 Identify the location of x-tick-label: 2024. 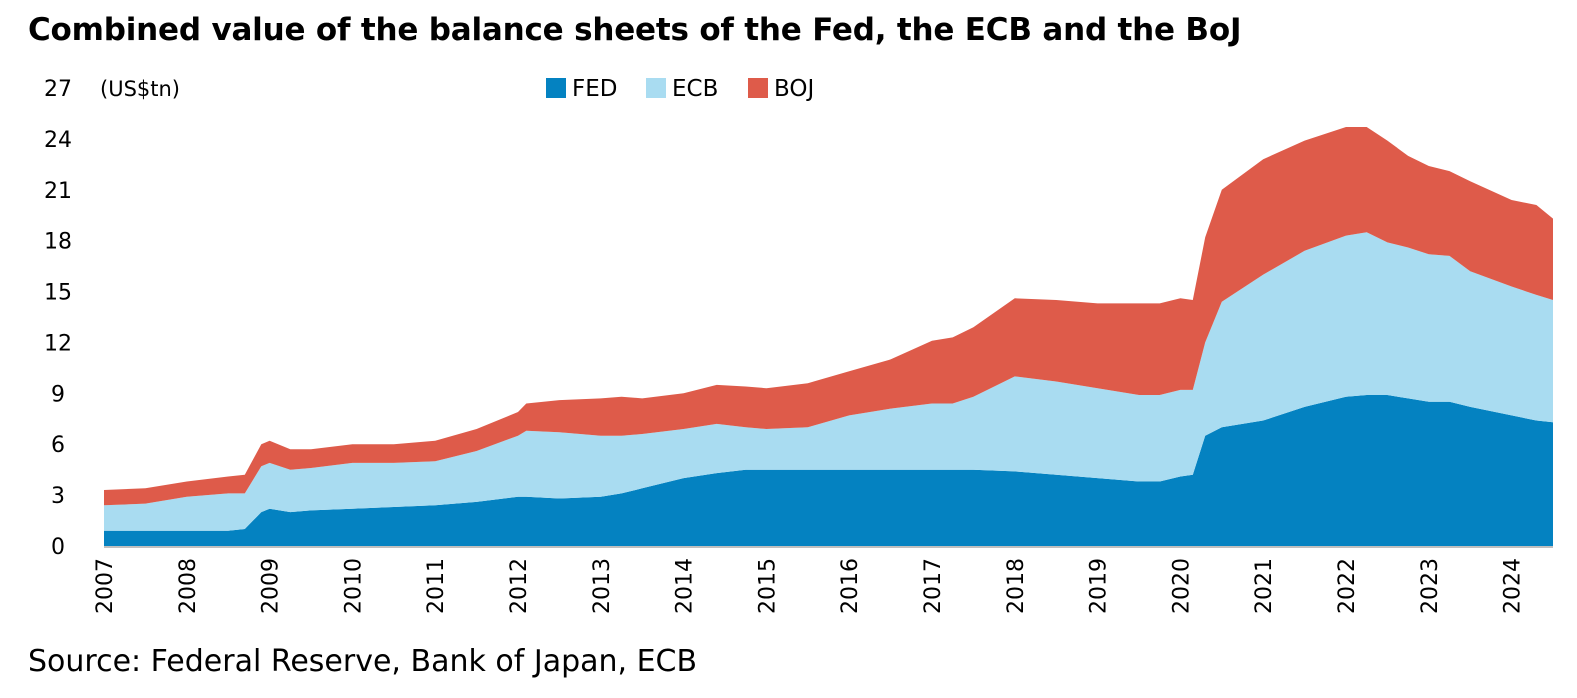
(1513, 586).